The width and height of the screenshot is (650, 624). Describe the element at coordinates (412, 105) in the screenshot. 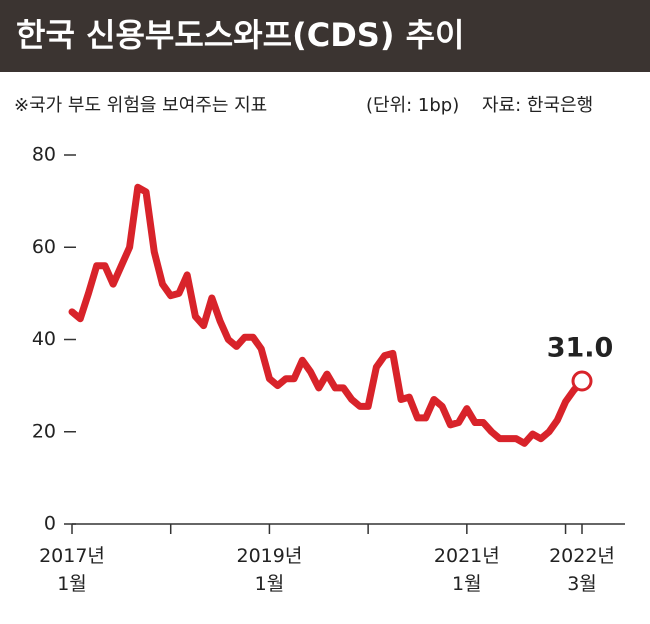

I see `unit: (단위: 1bp)` at that location.